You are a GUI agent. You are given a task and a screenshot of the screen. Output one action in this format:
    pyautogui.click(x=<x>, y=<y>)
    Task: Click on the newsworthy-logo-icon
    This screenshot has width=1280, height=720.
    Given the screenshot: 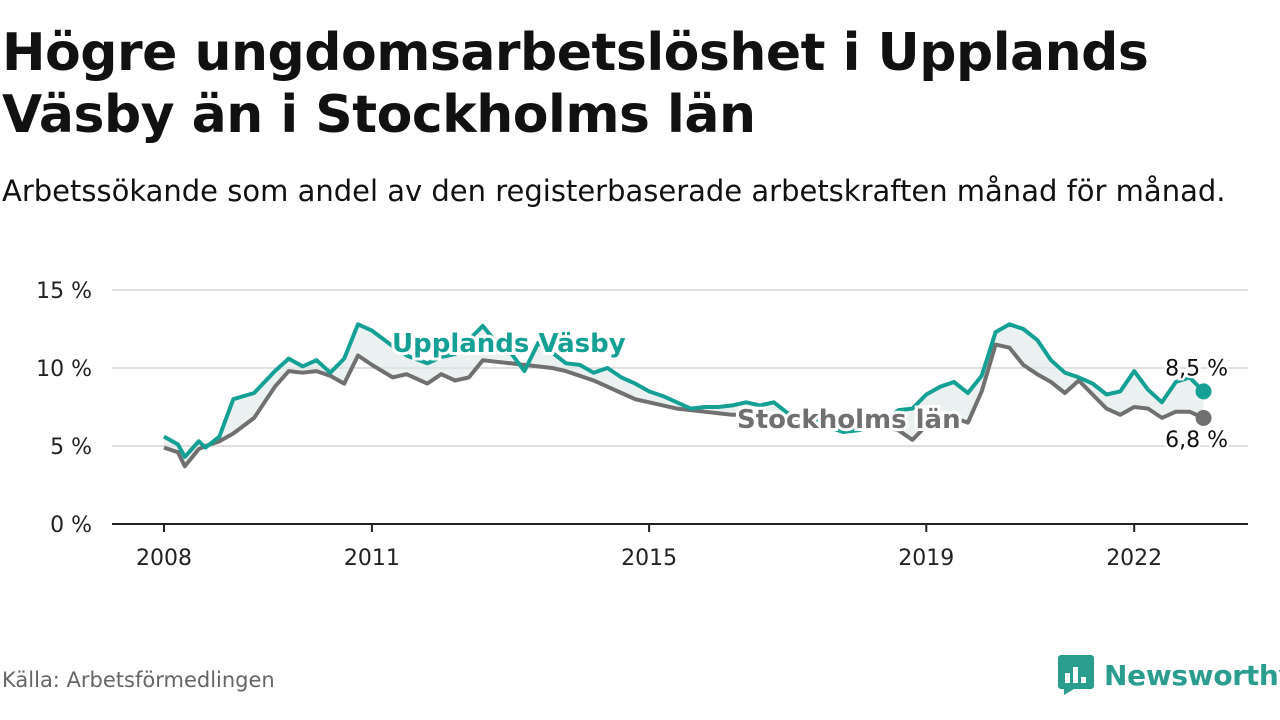 What is the action you would take?
    pyautogui.click(x=1076, y=675)
    